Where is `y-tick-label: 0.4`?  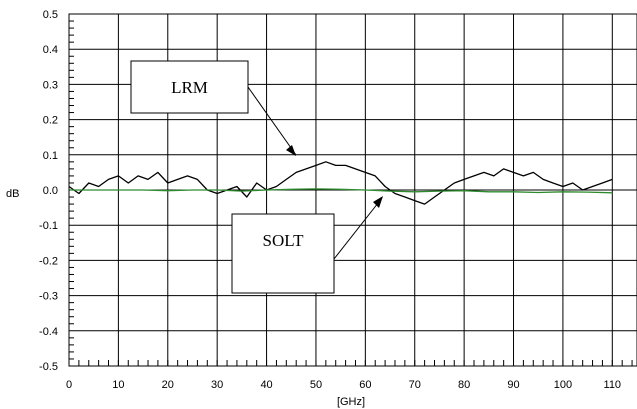
y-tick-label: 0.4 is located at coordinates (50, 50).